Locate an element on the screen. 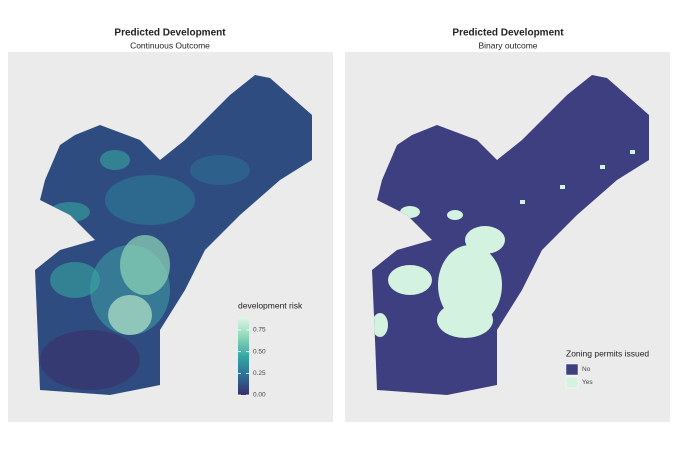 The width and height of the screenshot is (680, 458). legend-tick-label: 0.50 is located at coordinates (259, 351).